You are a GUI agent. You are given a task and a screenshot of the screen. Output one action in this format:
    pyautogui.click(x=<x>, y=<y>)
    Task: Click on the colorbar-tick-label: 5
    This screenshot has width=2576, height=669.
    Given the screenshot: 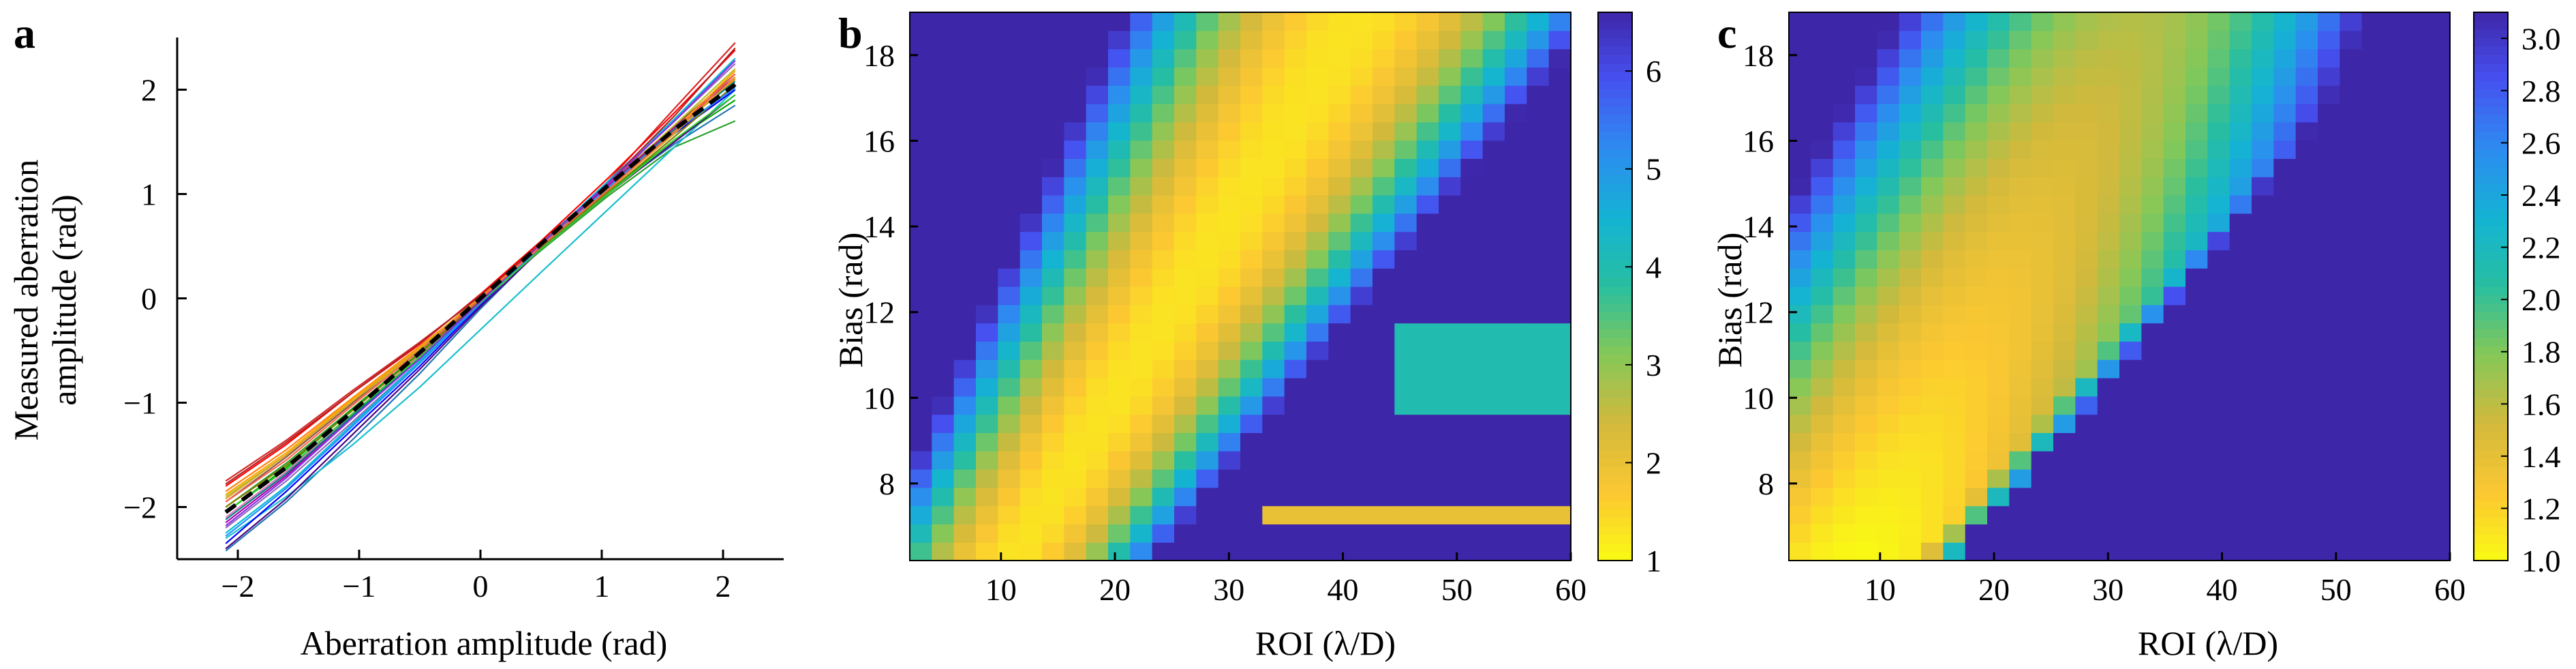 What is the action you would take?
    pyautogui.click(x=1653, y=169)
    